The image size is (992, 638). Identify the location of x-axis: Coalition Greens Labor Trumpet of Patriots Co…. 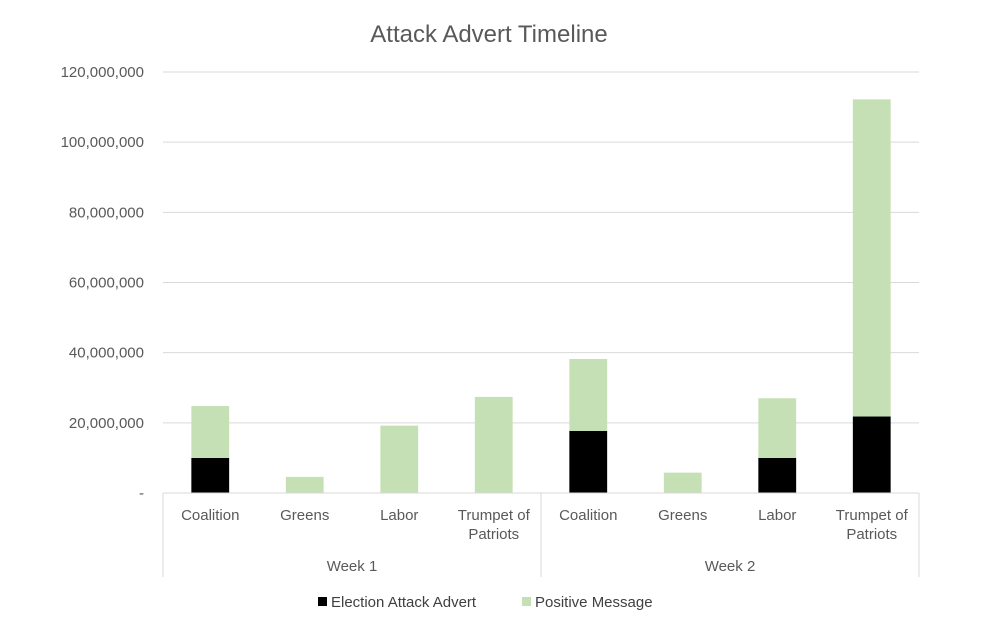
(541, 534).